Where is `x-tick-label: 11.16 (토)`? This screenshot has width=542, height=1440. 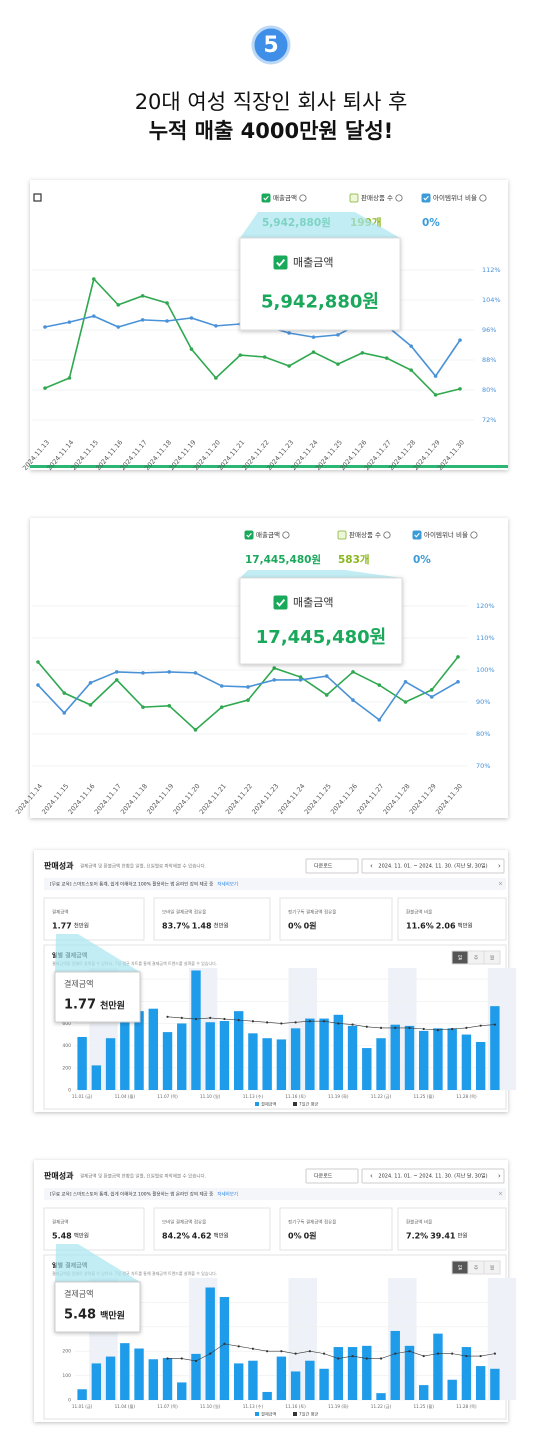 x-tick-label: 11.16 (토) is located at coordinates (295, 1096).